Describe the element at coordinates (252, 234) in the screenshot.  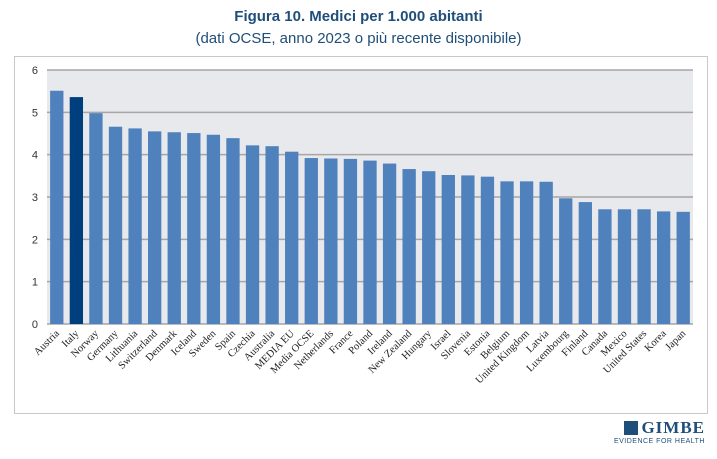
I see `bar-czechia` at that location.